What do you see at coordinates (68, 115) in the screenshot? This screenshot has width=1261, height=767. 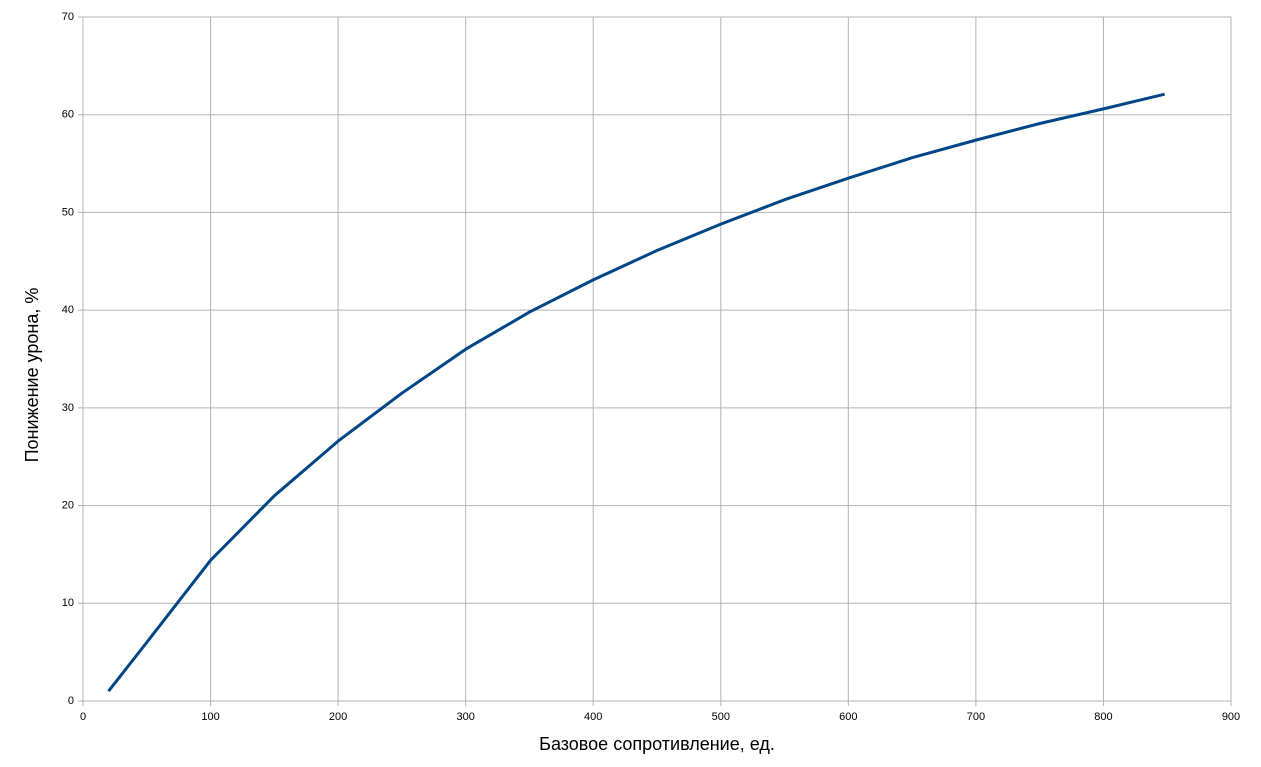 I see `y-tick-label: 60` at bounding box center [68, 115].